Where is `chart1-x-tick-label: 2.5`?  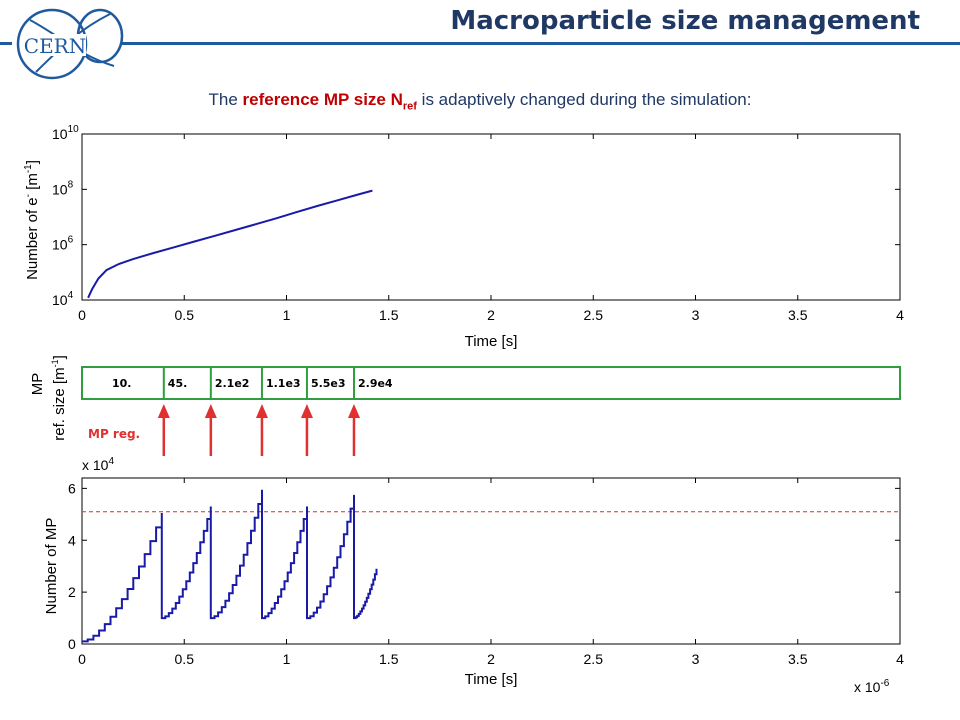
chart1-x-tick-label: 2.5 is located at coordinates (594, 315).